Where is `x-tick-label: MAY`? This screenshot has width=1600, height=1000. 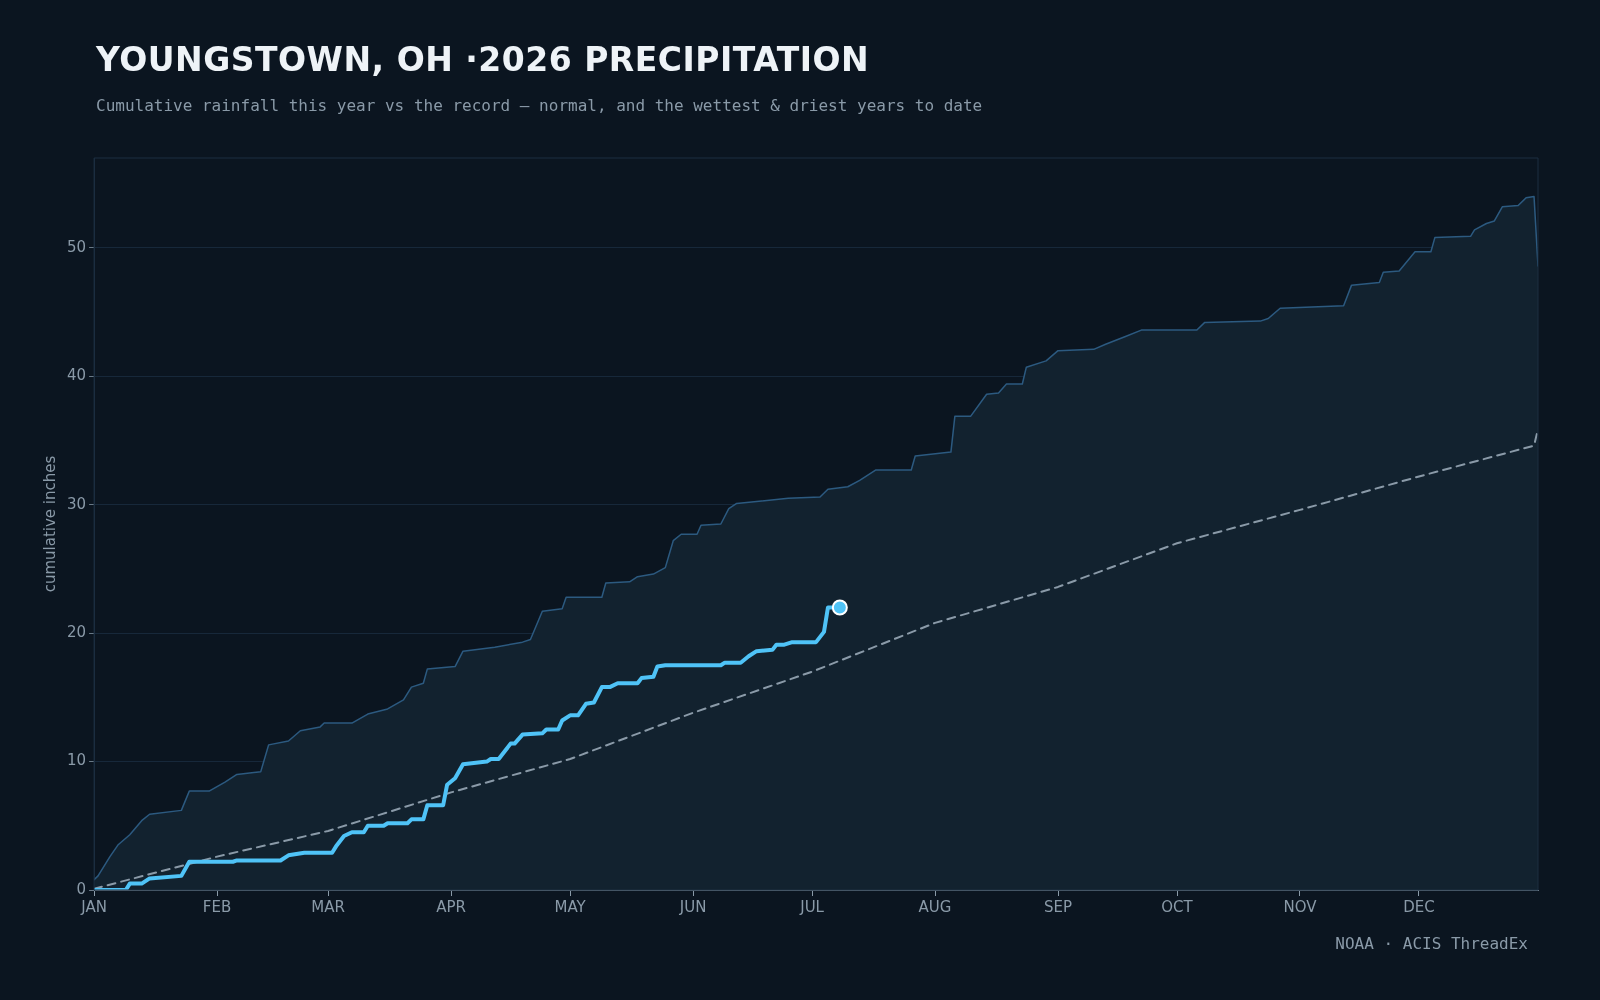 x-tick-label: MAY is located at coordinates (570, 906).